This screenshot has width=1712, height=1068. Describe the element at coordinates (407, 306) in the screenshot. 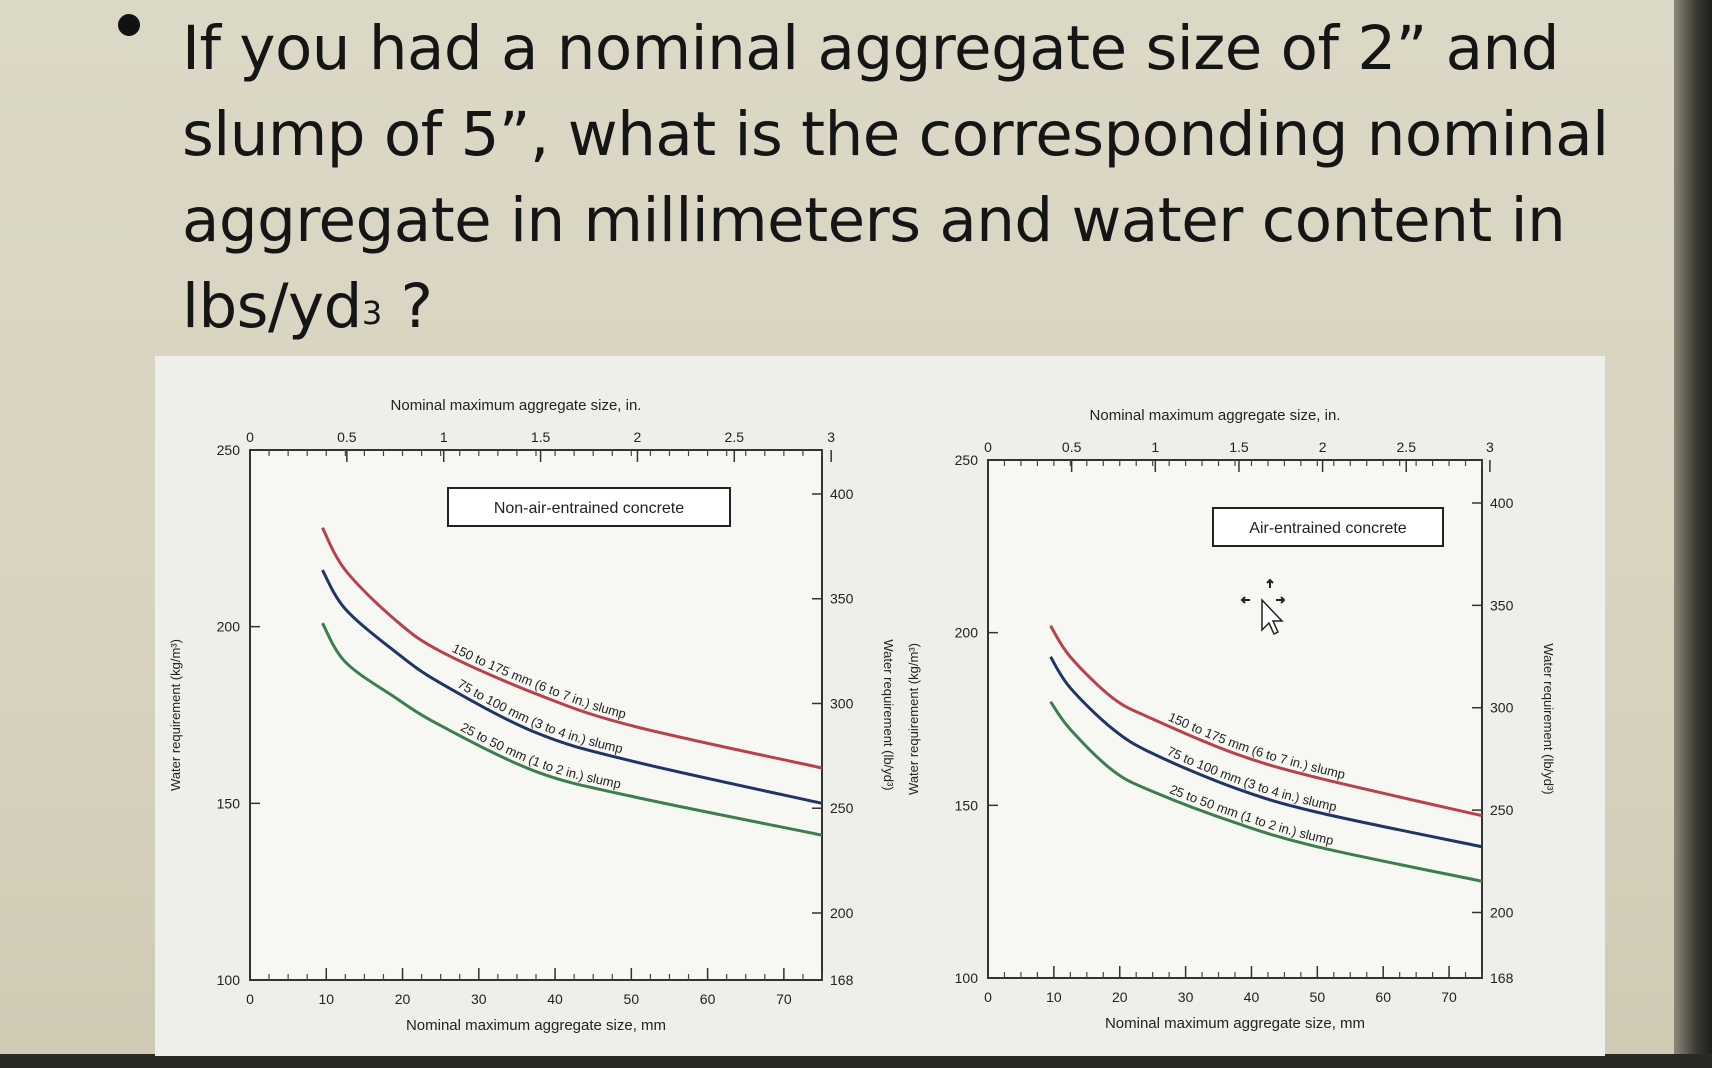

I see `question-end: ?` at that location.